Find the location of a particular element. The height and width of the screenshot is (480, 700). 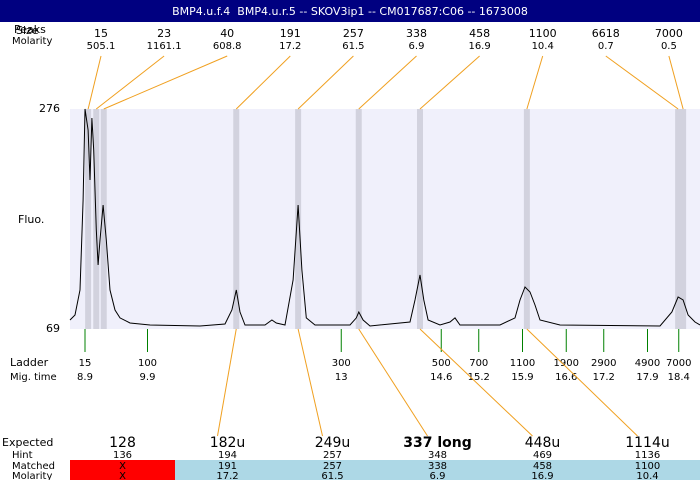

expected-size: 182u is located at coordinates (228, 443).